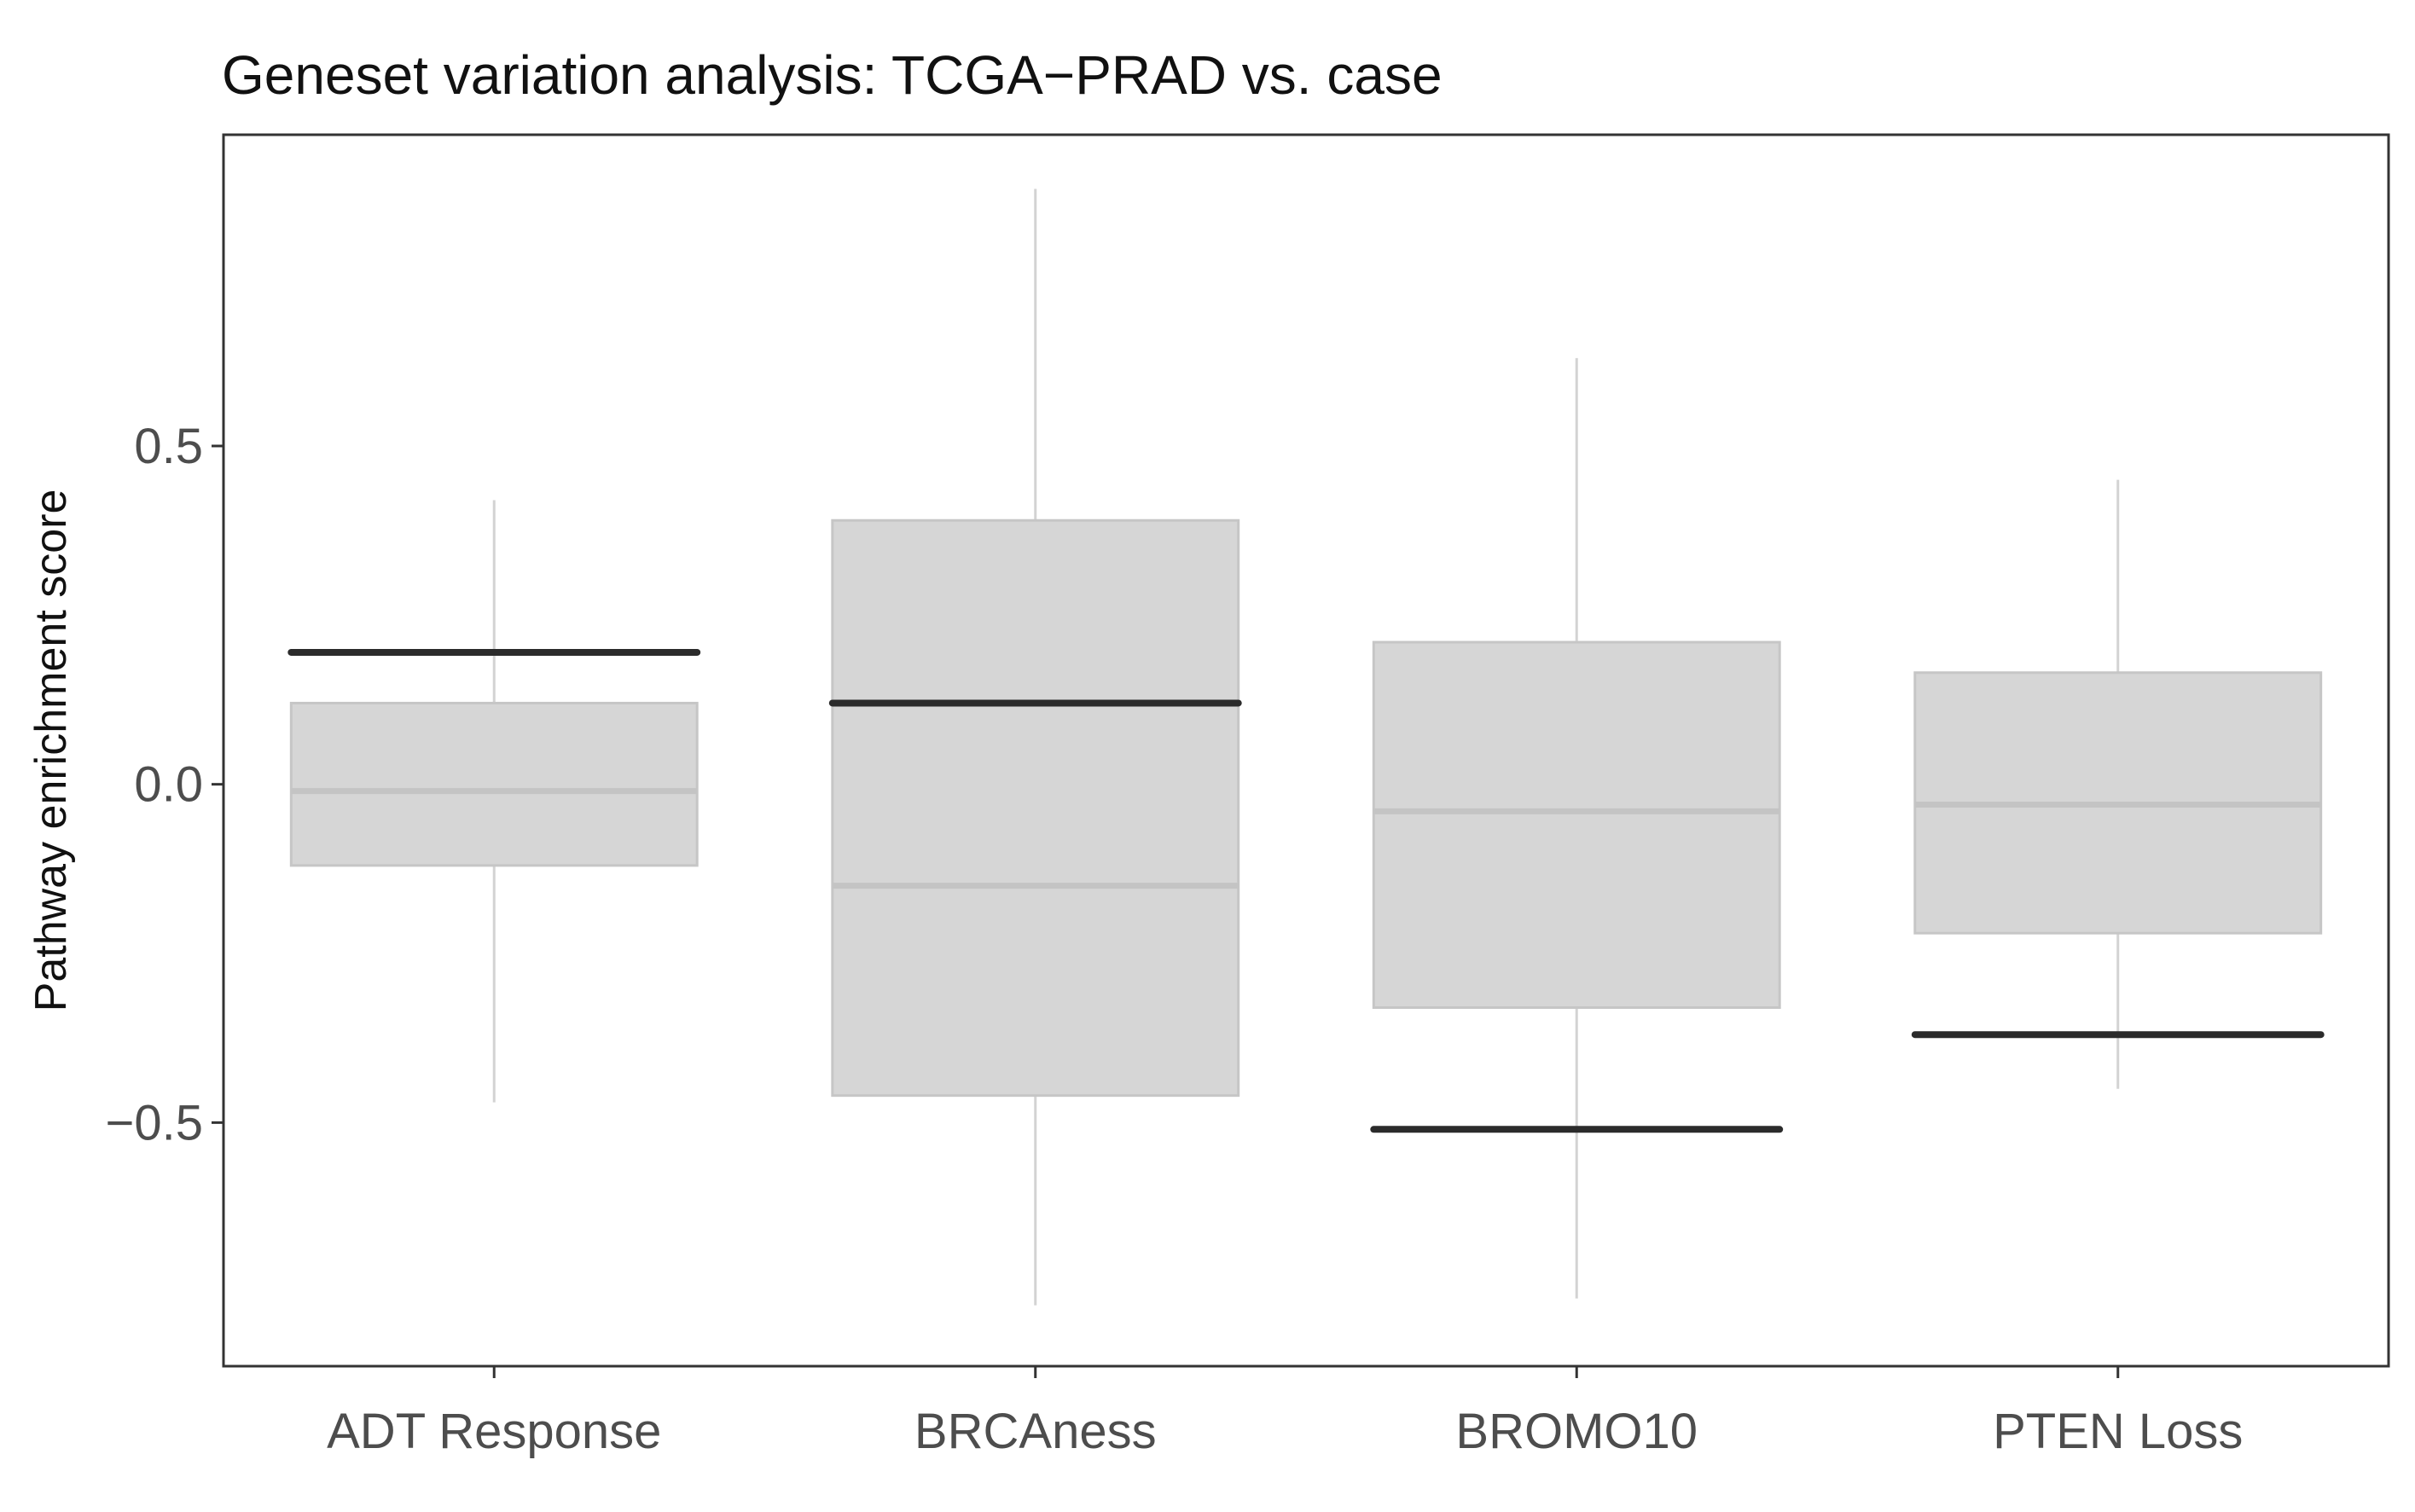  Describe the element at coordinates (494, 1431) in the screenshot. I see `x-tick-label: ADT Response` at that location.